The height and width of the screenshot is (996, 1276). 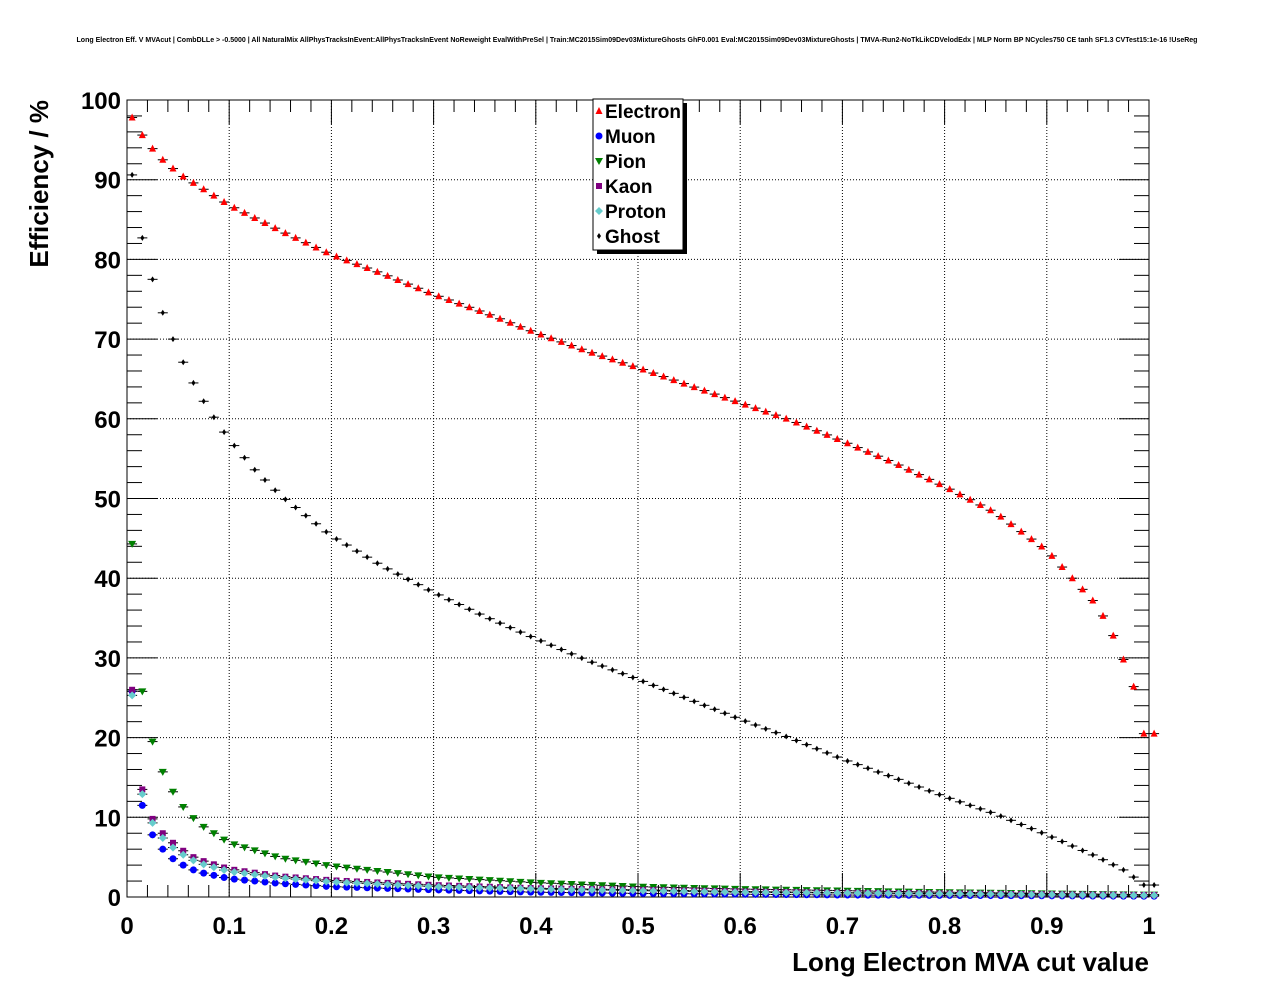 What do you see at coordinates (107, 181) in the screenshot?
I see `y-tick-label: 90` at bounding box center [107, 181].